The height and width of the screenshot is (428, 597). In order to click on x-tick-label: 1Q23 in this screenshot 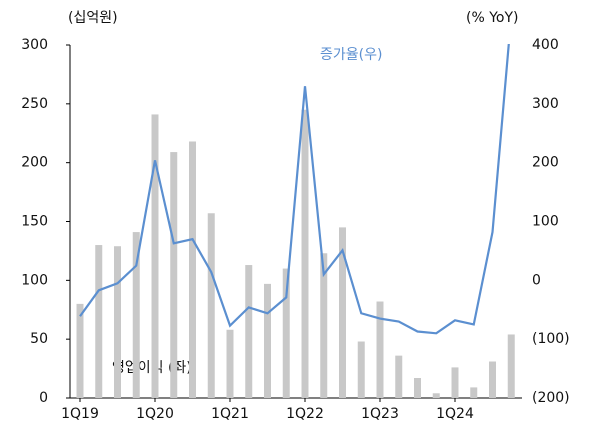, I will do `click(380, 414)`.